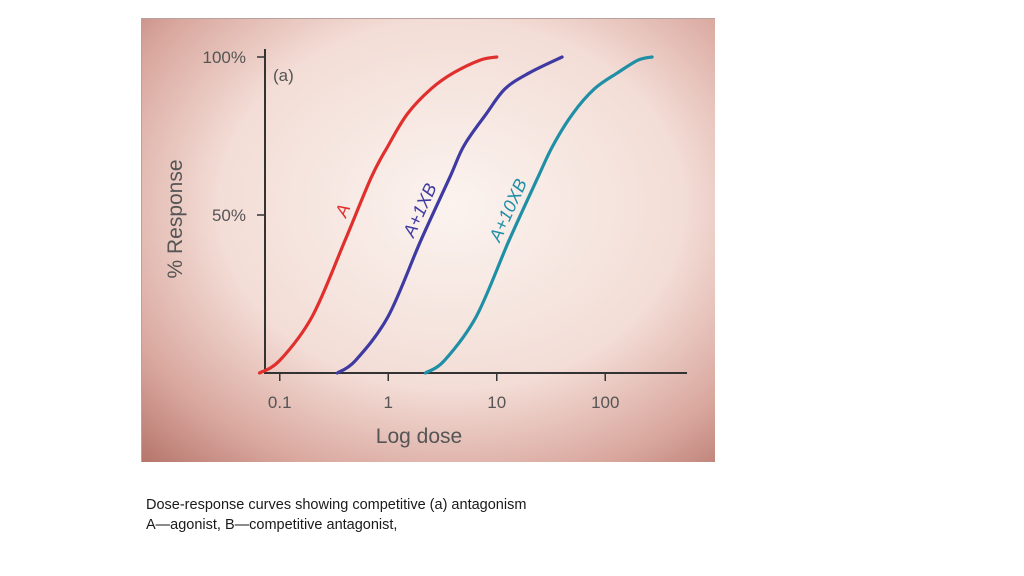  Describe the element at coordinates (272, 525) in the screenshot. I see `caption-line-2: A—agonist, B—competitive antagonist,` at that location.